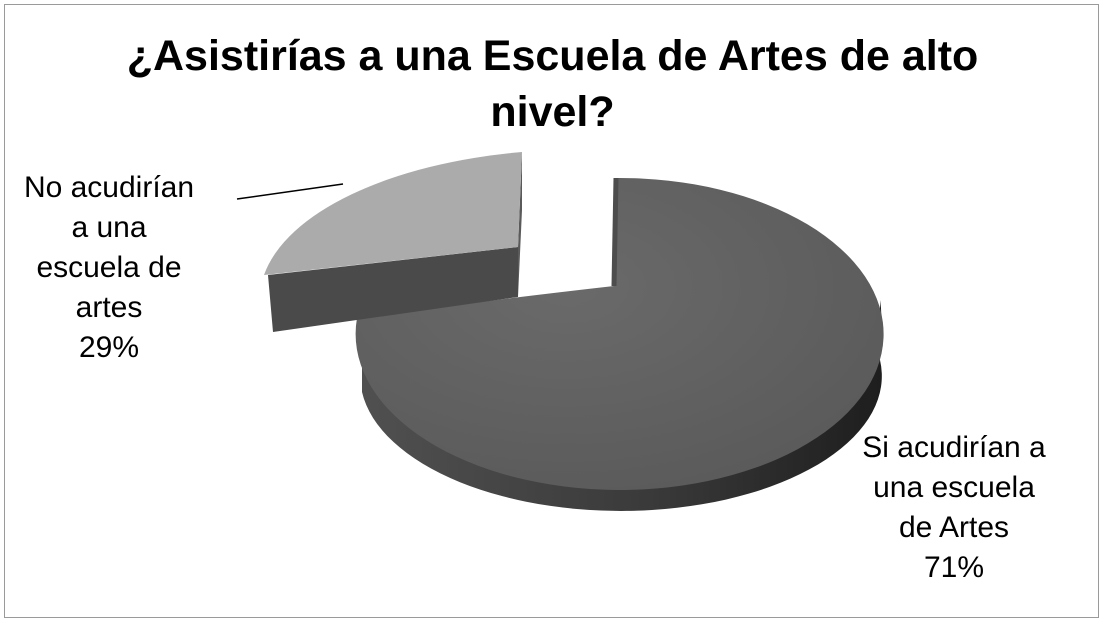 This screenshot has height=624, width=1105. What do you see at coordinates (954, 447) in the screenshot?
I see `data-label-si-line-1: Si acudirían a` at bounding box center [954, 447].